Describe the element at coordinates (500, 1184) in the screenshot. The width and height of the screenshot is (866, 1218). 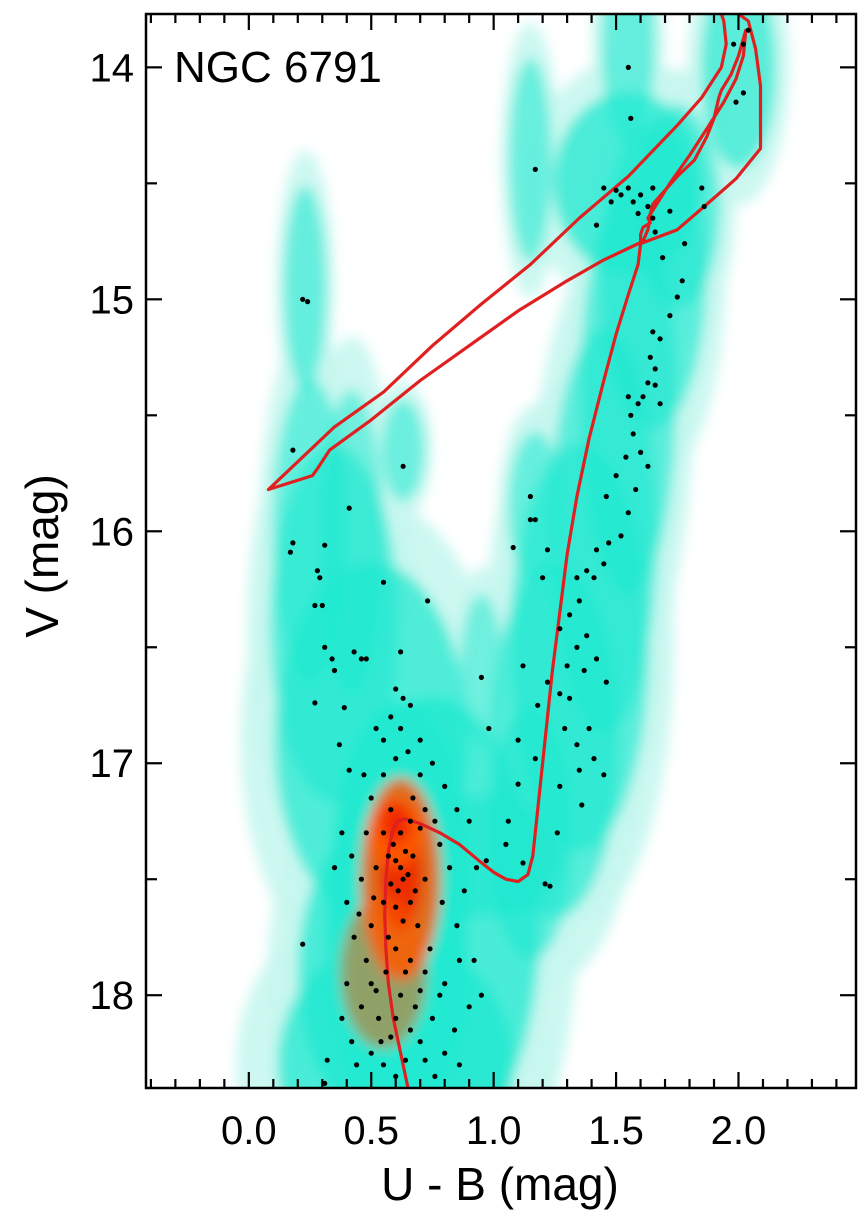
I see `x-axis-label: U - B (mag)` at that location.